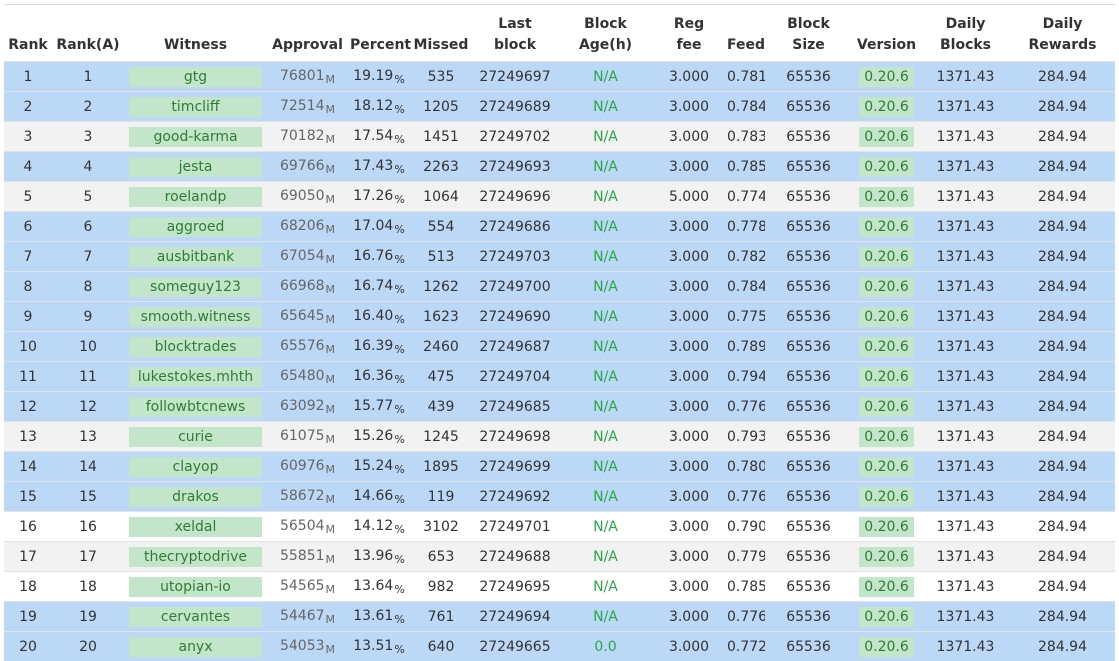  What do you see at coordinates (745, 317) in the screenshot?
I see `feed-cell: 0.775` at bounding box center [745, 317].